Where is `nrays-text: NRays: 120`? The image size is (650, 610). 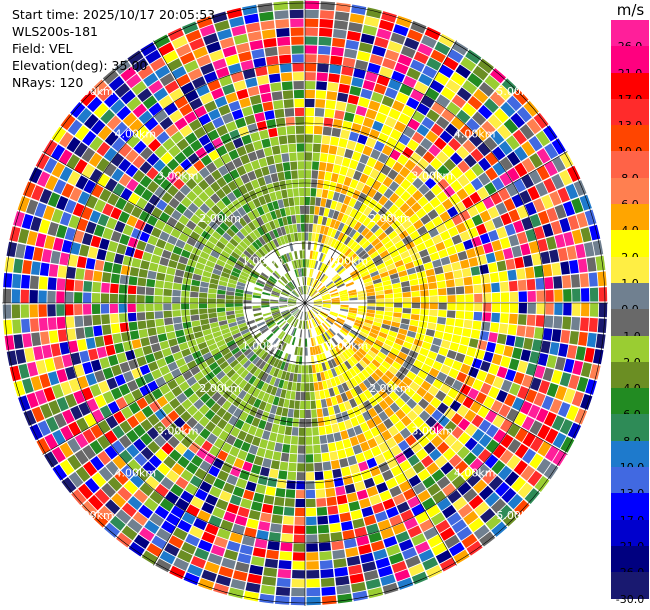 nrays-text: NRays: 120 is located at coordinates (48, 82).